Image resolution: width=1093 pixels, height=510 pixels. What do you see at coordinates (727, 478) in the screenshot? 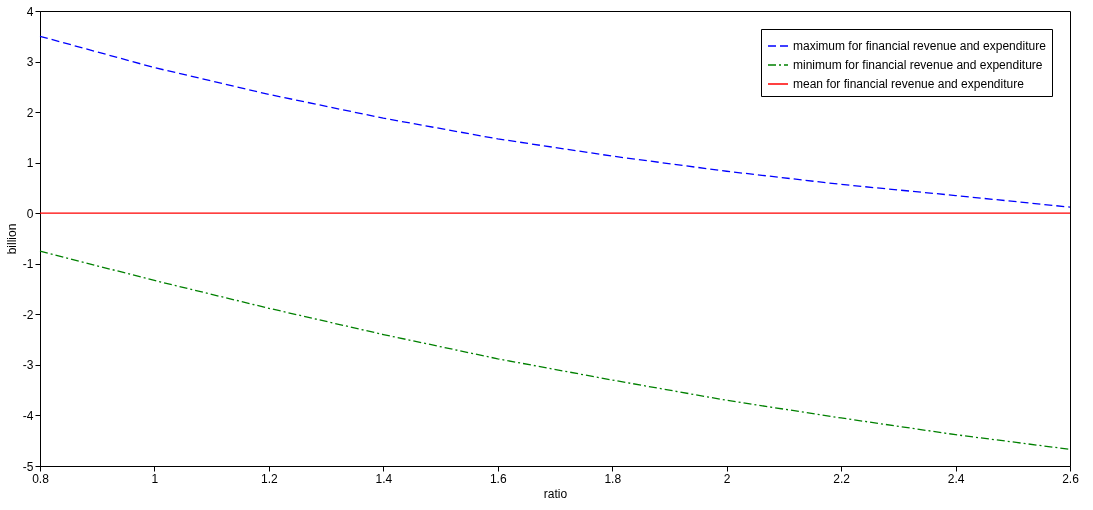
I see `x-tick-label: 2` at bounding box center [727, 478].